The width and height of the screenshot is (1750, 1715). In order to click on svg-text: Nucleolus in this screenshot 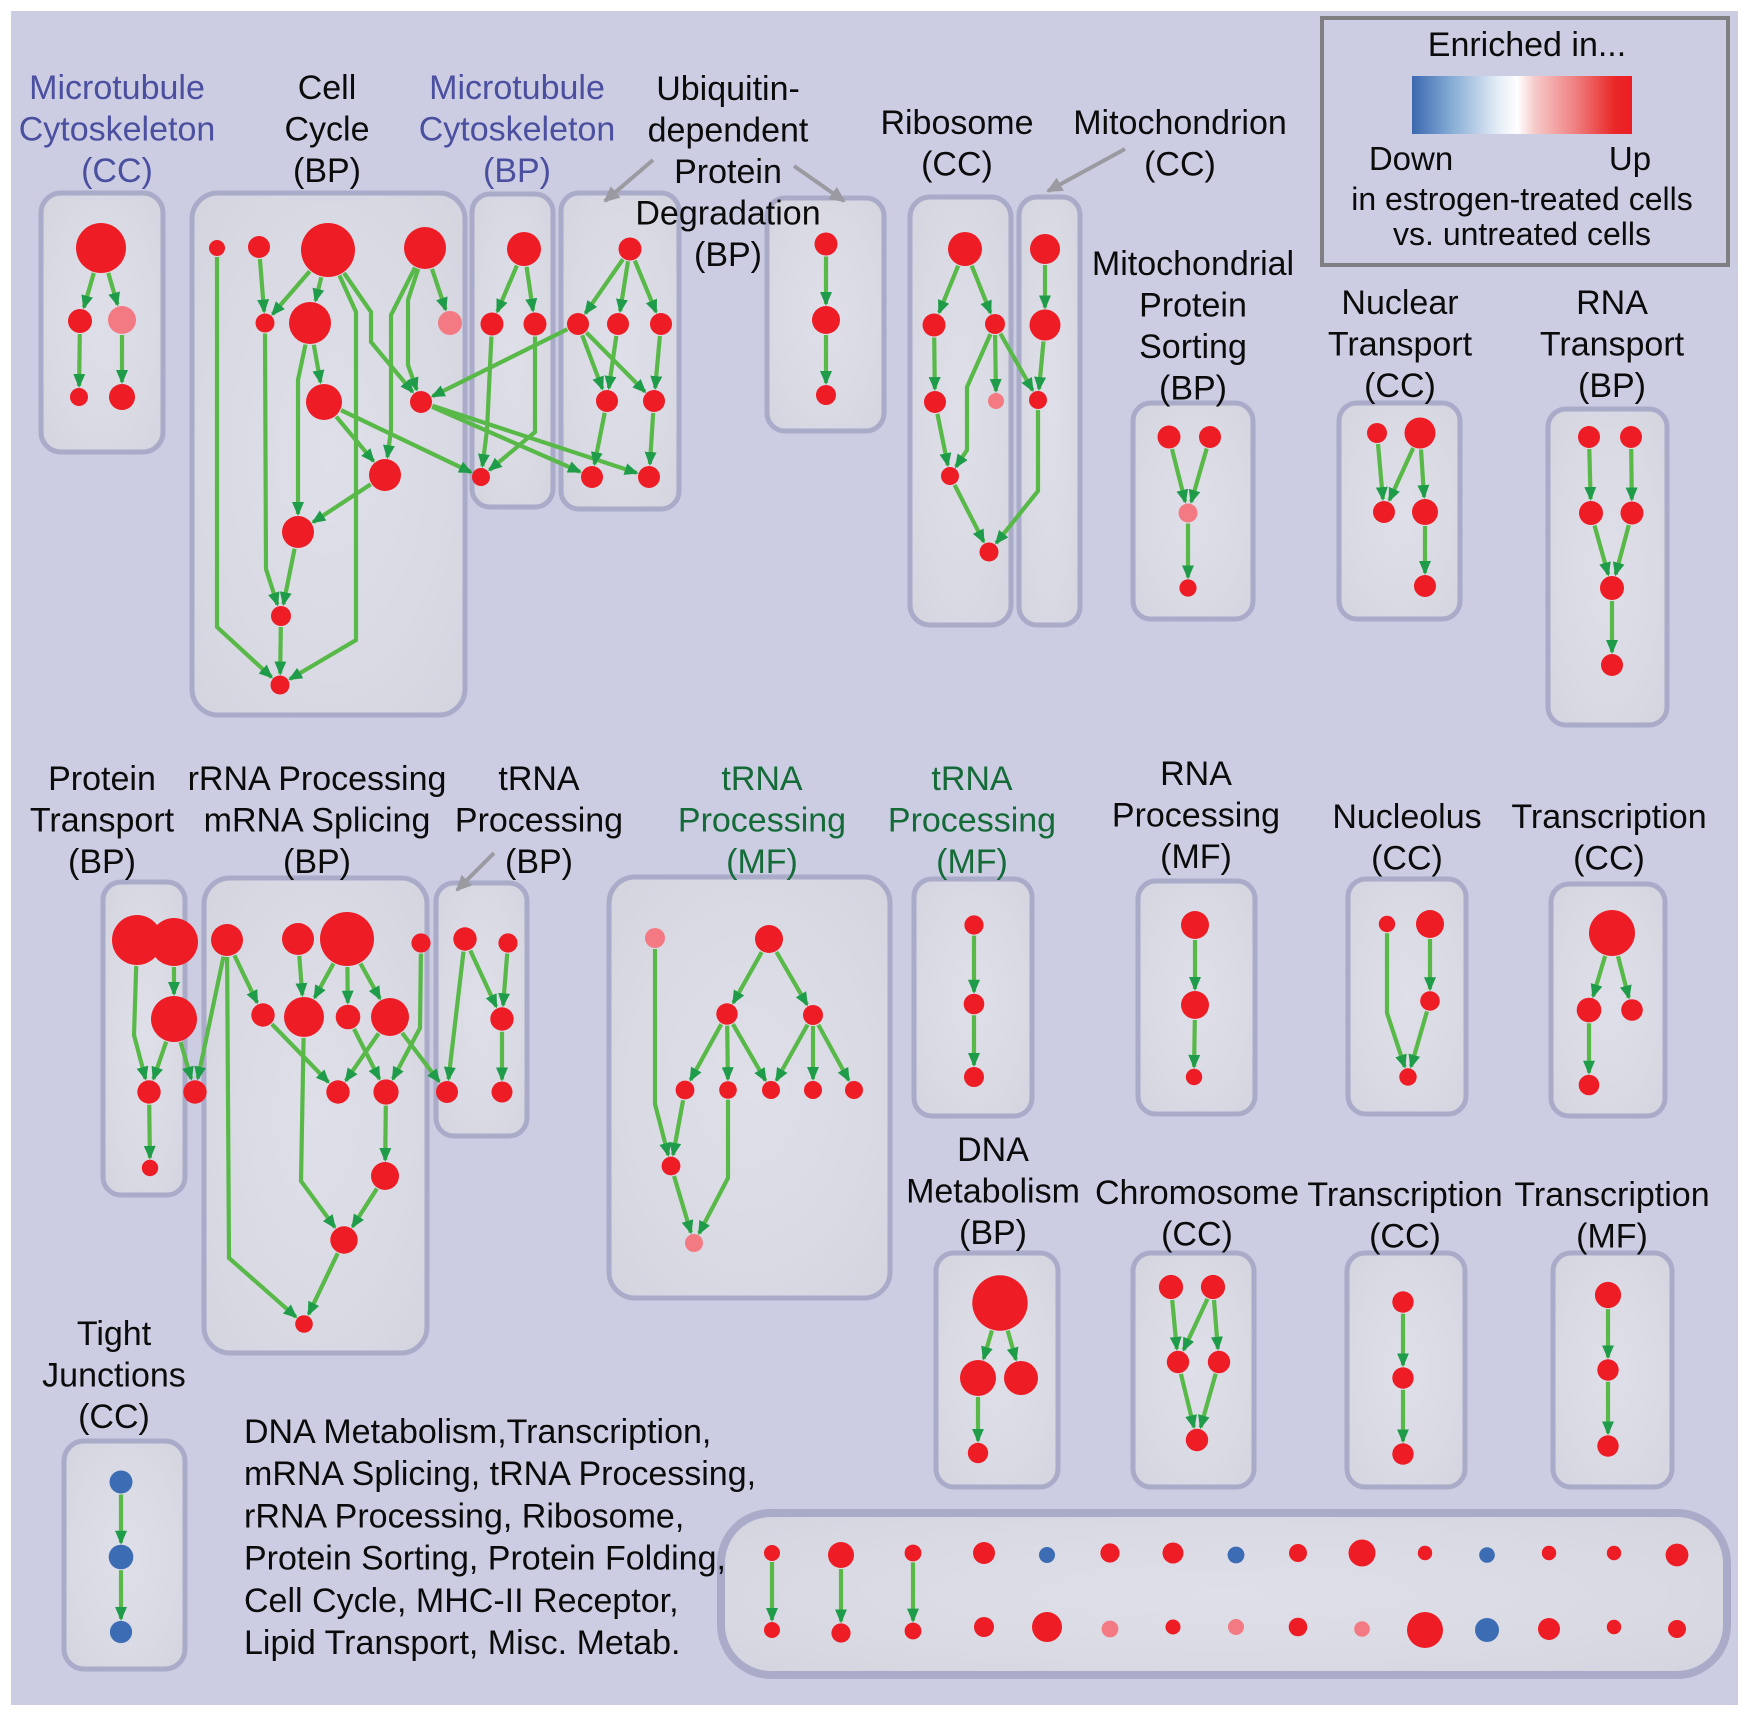, I will do `click(1406, 817)`.